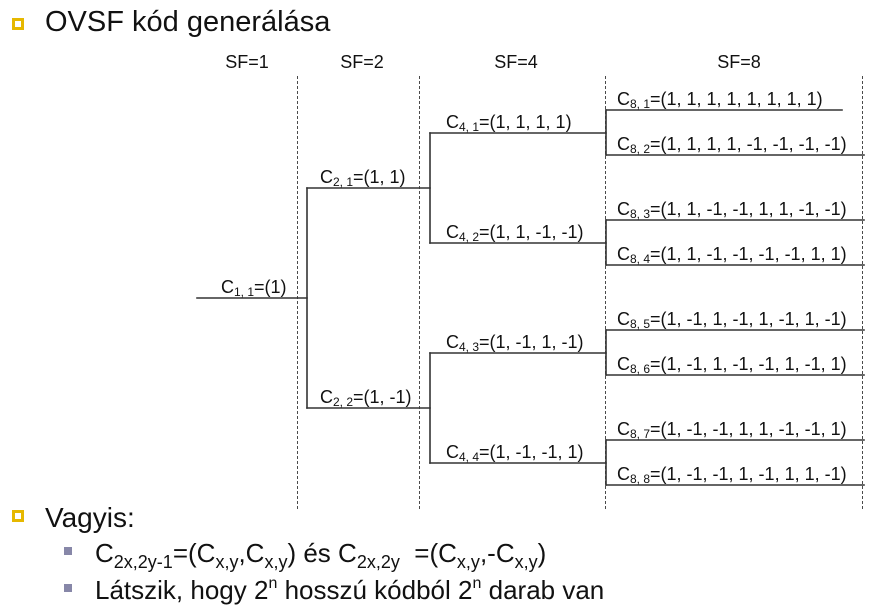 The width and height of the screenshot is (881, 610). What do you see at coordinates (375, 590) in the screenshot?
I see `sentence-part: hosszú kódból 2` at bounding box center [375, 590].